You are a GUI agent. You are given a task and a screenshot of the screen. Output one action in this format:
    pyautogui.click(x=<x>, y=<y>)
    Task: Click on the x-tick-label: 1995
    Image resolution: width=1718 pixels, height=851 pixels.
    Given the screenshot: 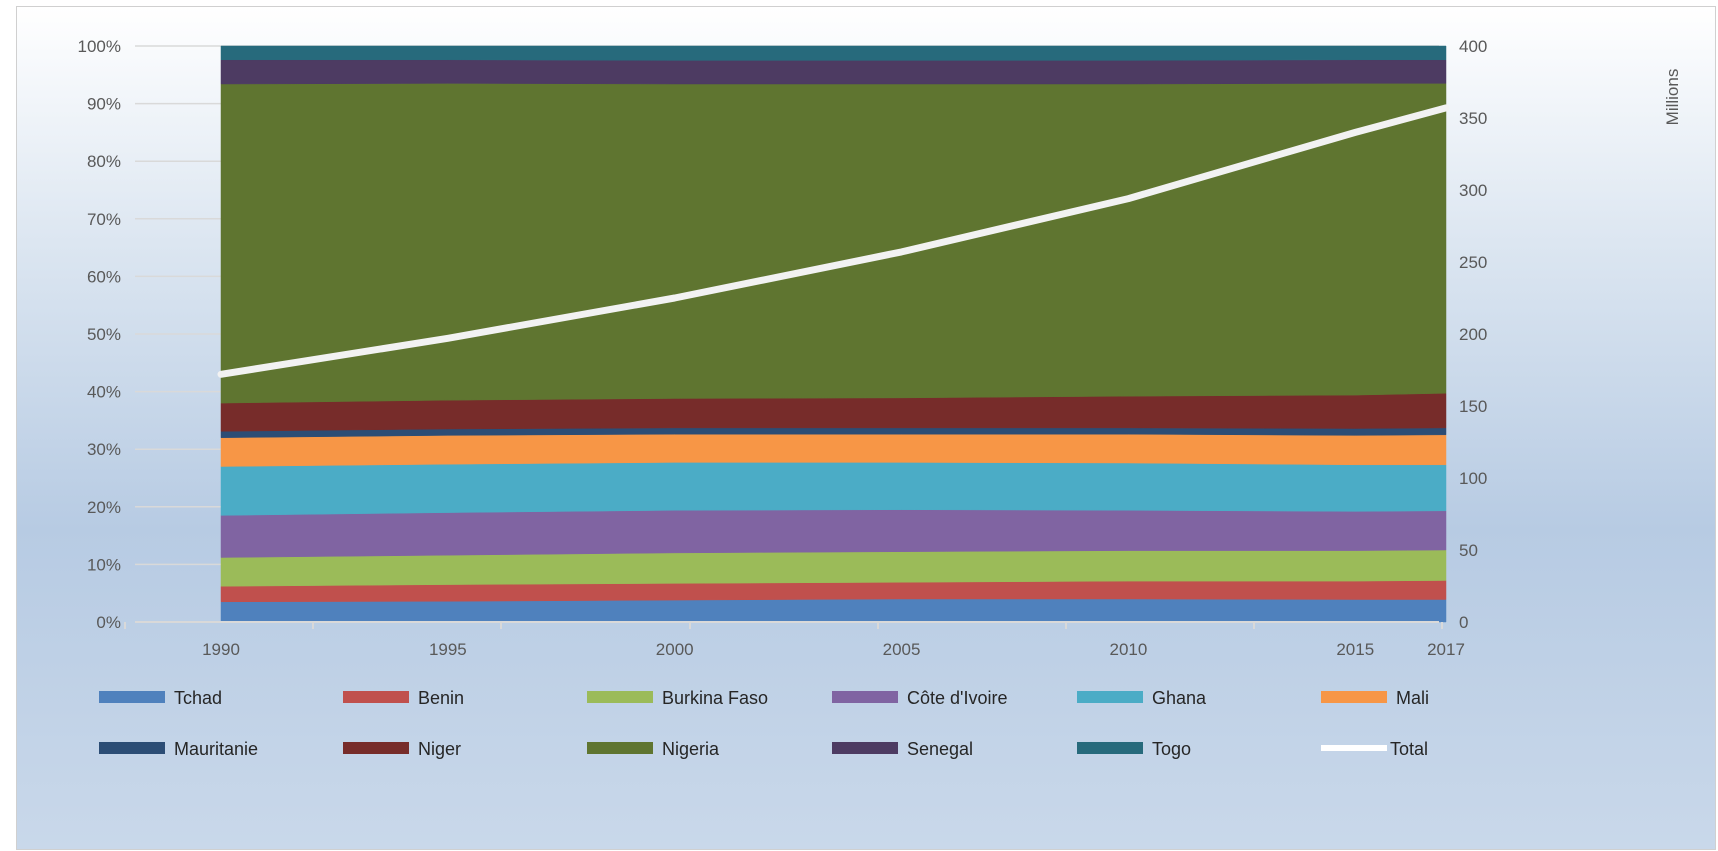 What is the action you would take?
    pyautogui.click(x=448, y=649)
    